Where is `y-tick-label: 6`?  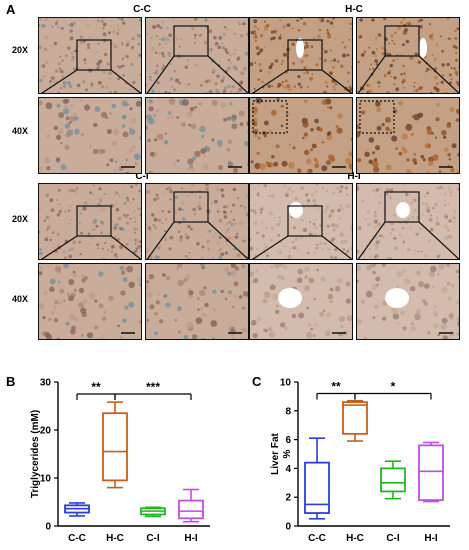
y-tick-label: 6 is located at coordinates (288, 440).